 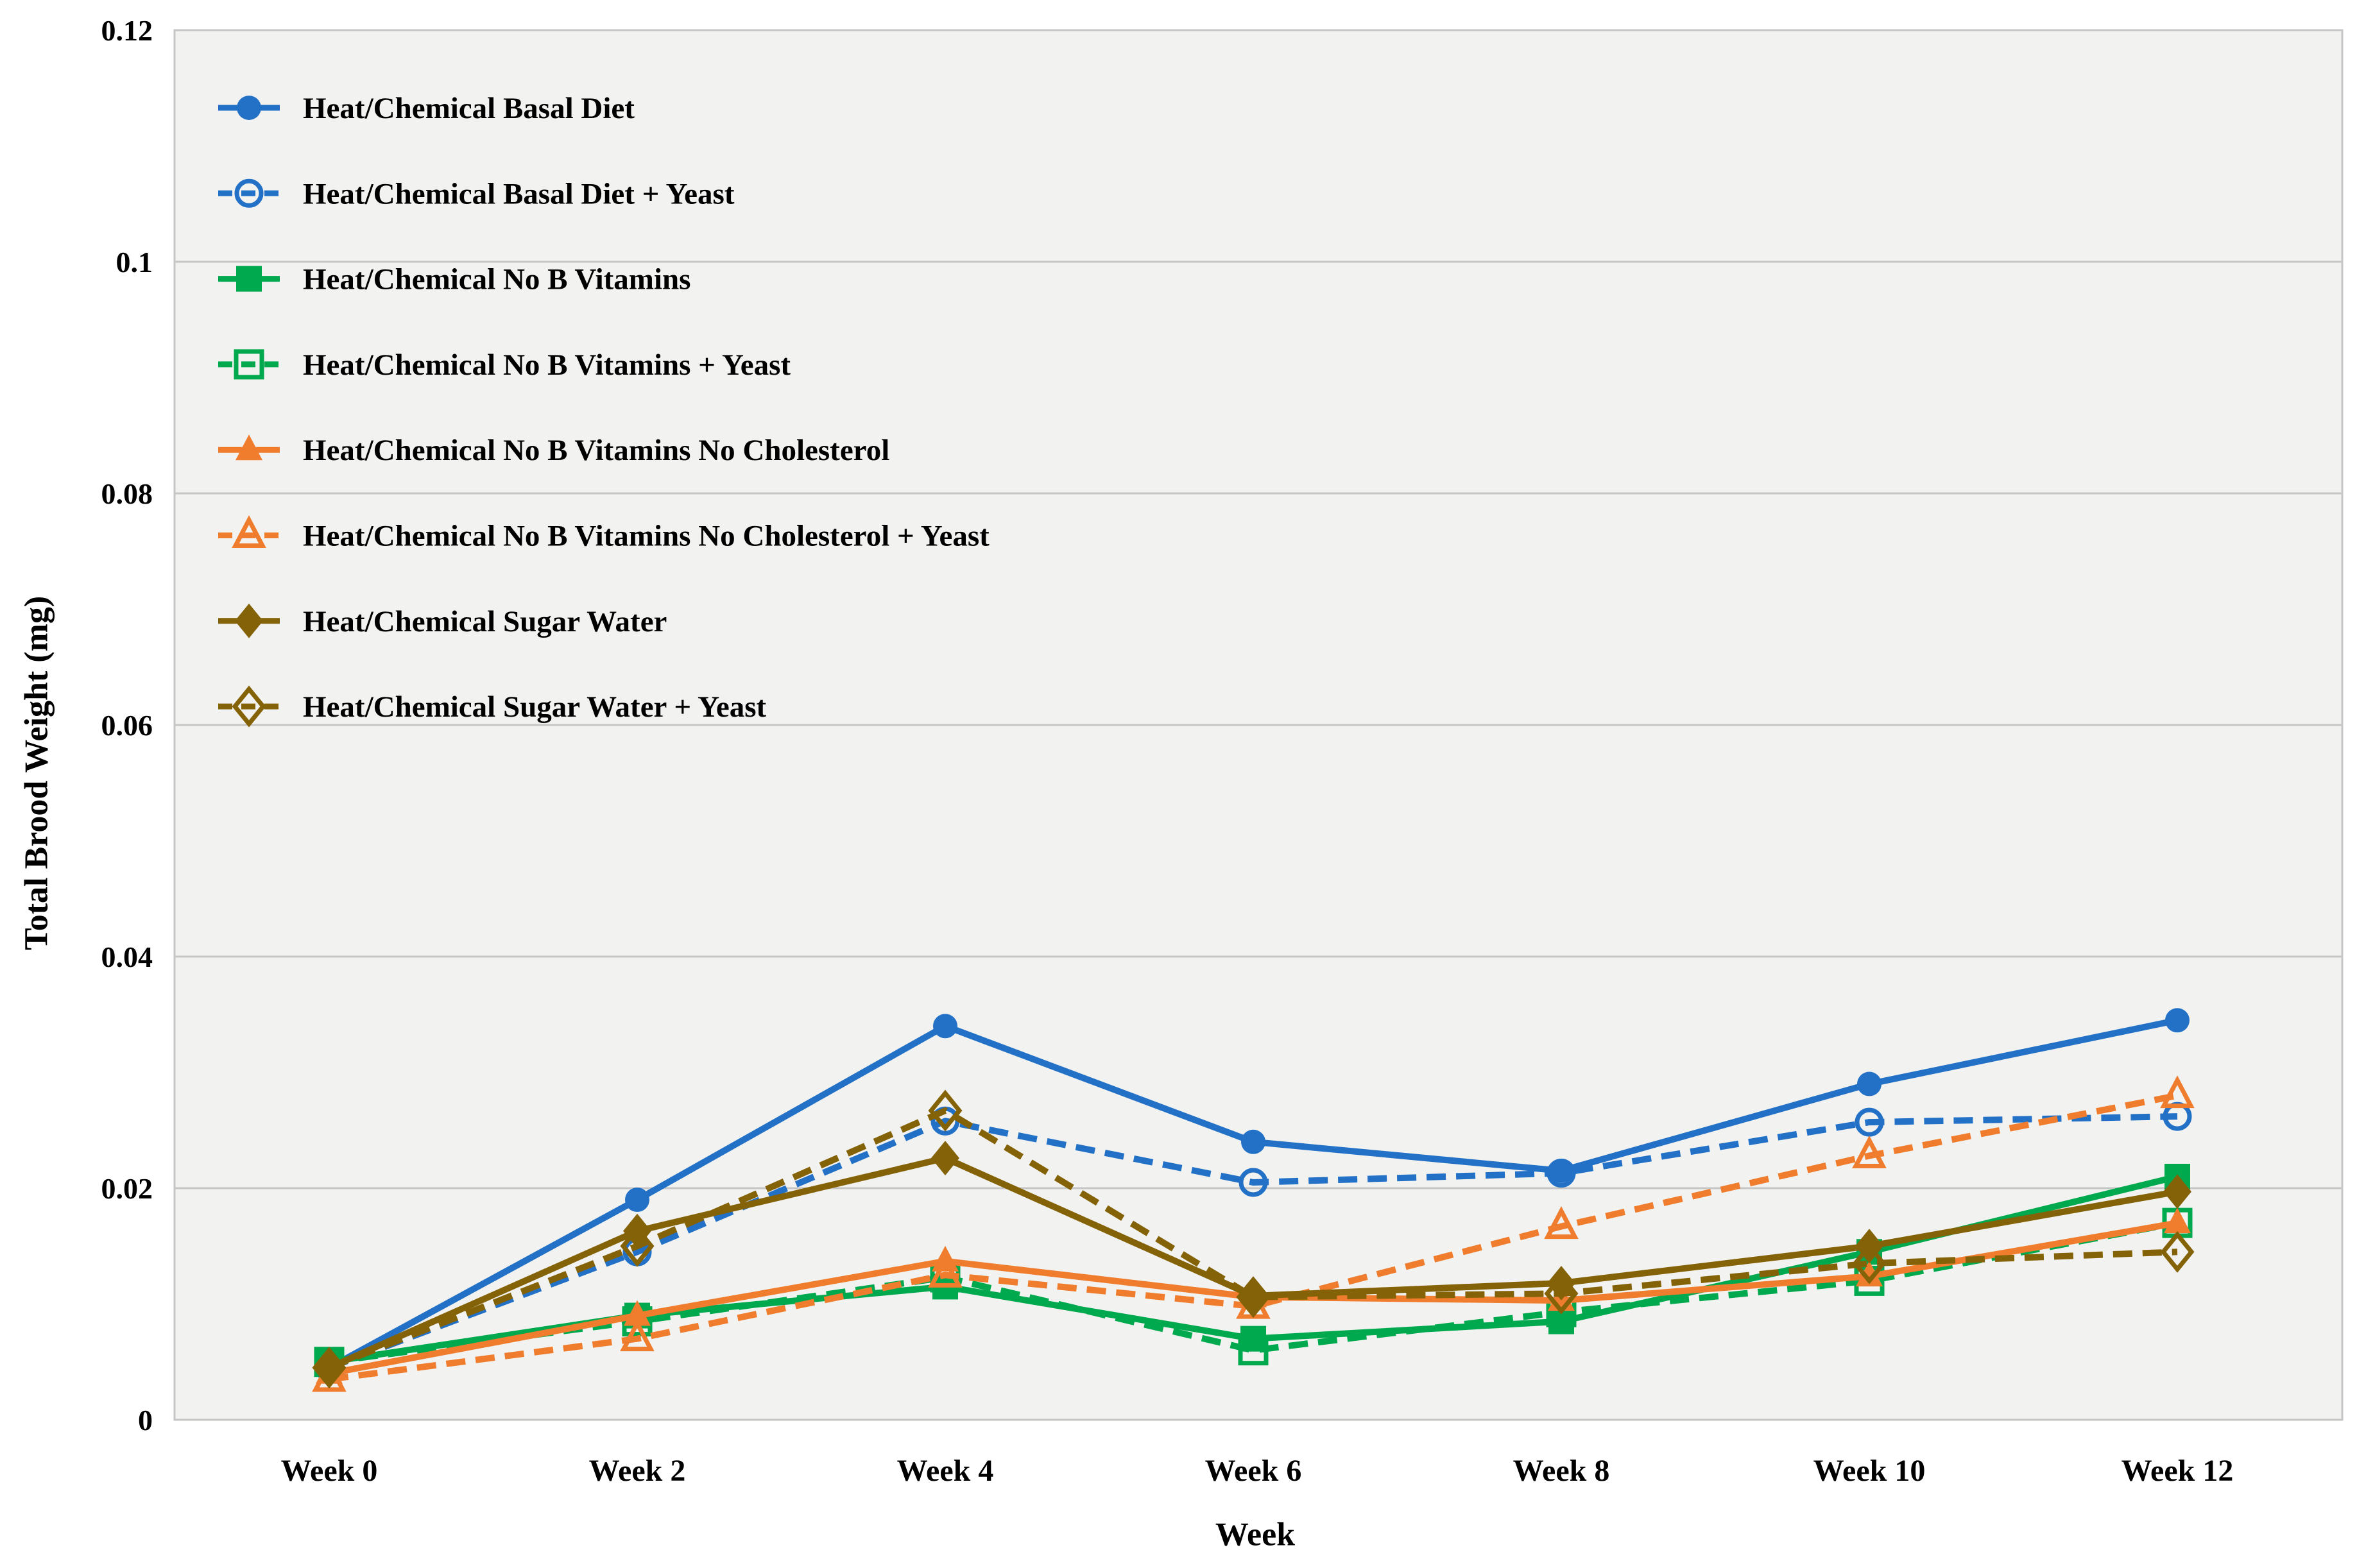 What do you see at coordinates (249, 193) in the screenshot?
I see `legend-circle-open-icon` at bounding box center [249, 193].